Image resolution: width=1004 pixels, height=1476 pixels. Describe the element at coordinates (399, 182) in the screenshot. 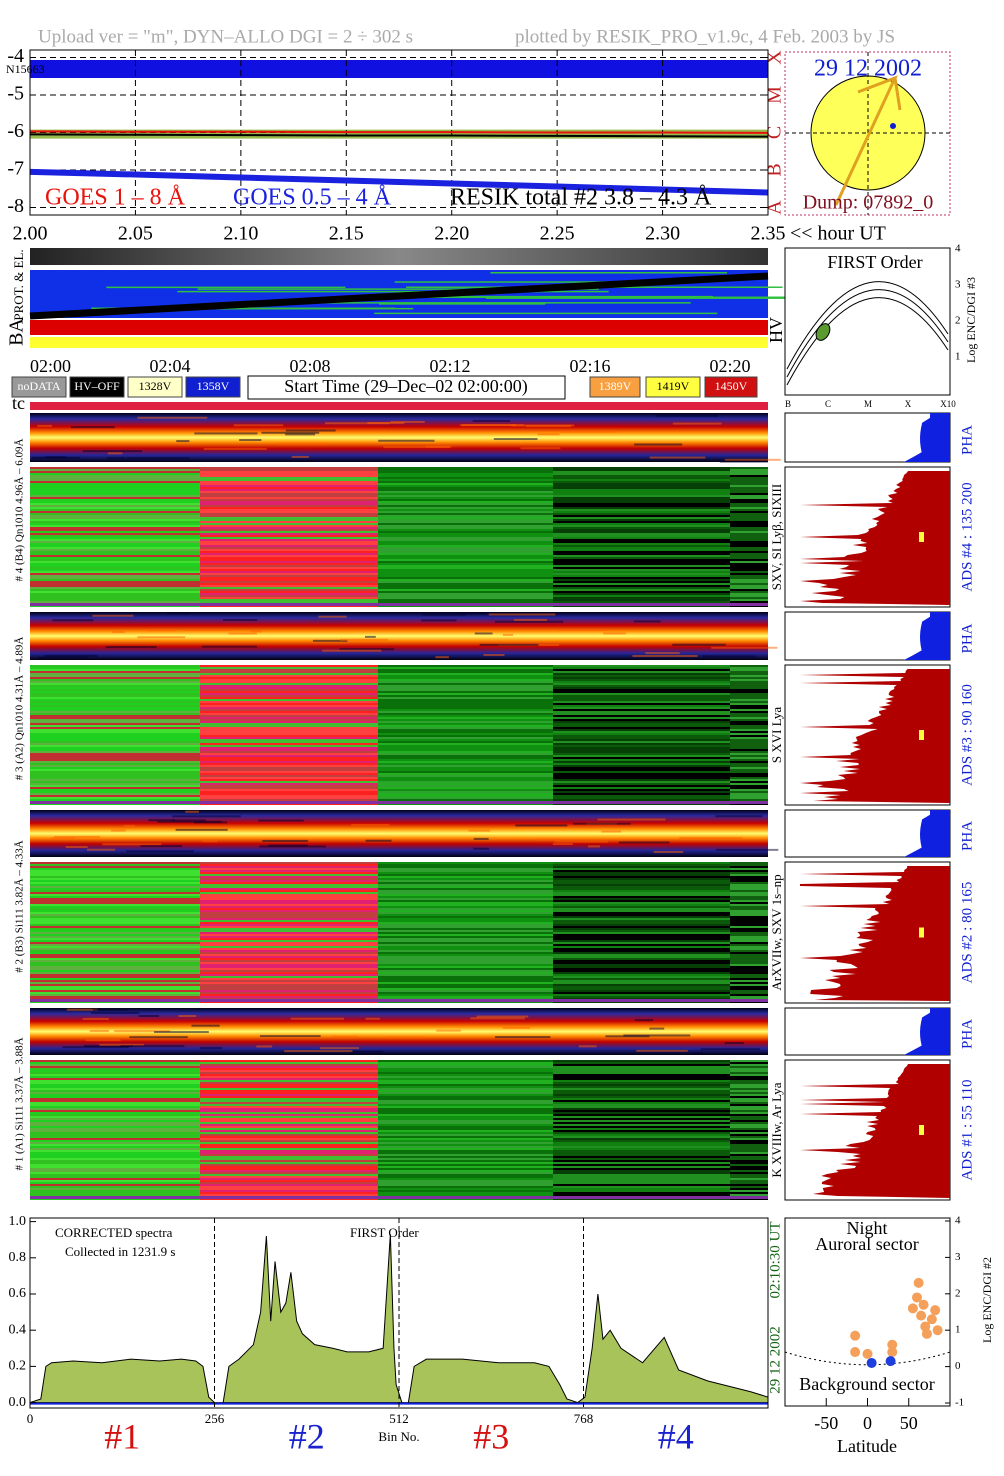

I see `series-line` at that location.